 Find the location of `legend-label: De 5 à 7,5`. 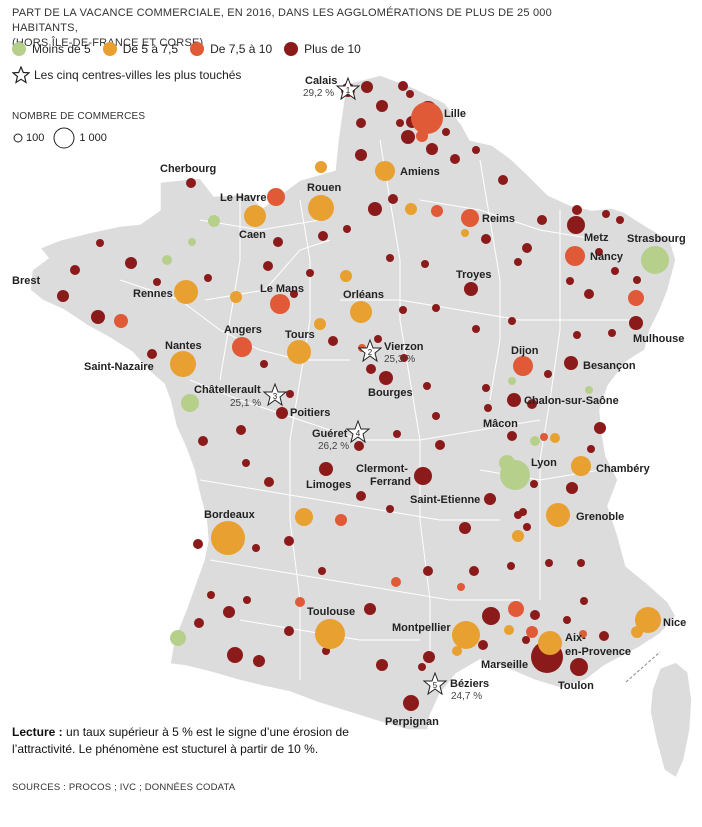

legend-label: De 5 à 7,5 is located at coordinates (150, 49).